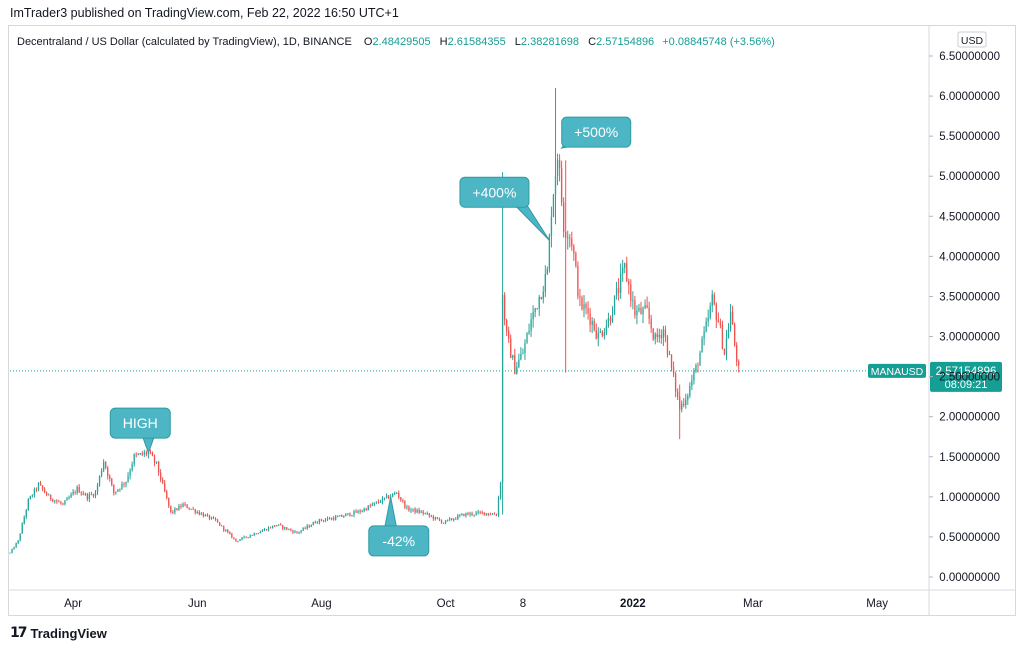 Image resolution: width=1024 pixels, height=650 pixels. What do you see at coordinates (969, 97) in the screenshot?
I see `y-tick-label: 6.00000000` at bounding box center [969, 97].